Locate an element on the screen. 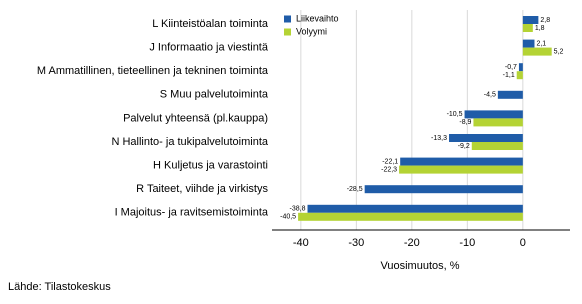 This screenshot has height=304, width=582. y-tick-label: N Hallinto- ja tukipalvelutoiminta is located at coordinates (189, 142).